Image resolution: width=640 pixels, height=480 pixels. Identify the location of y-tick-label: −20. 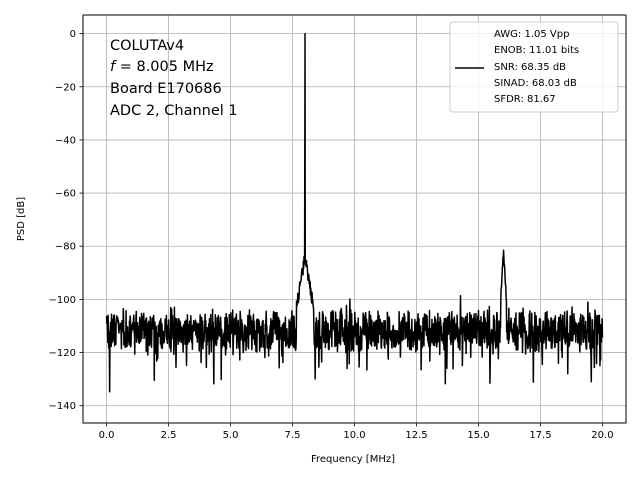
(65, 87).